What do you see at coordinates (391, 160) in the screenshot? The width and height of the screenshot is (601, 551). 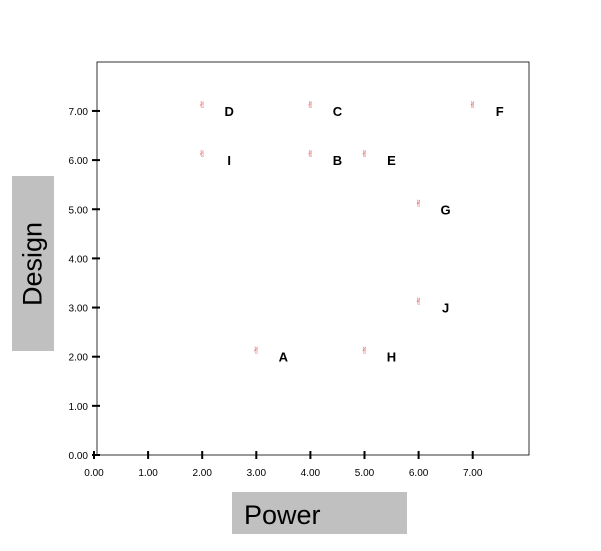 I see `data-point-label: E` at bounding box center [391, 160].